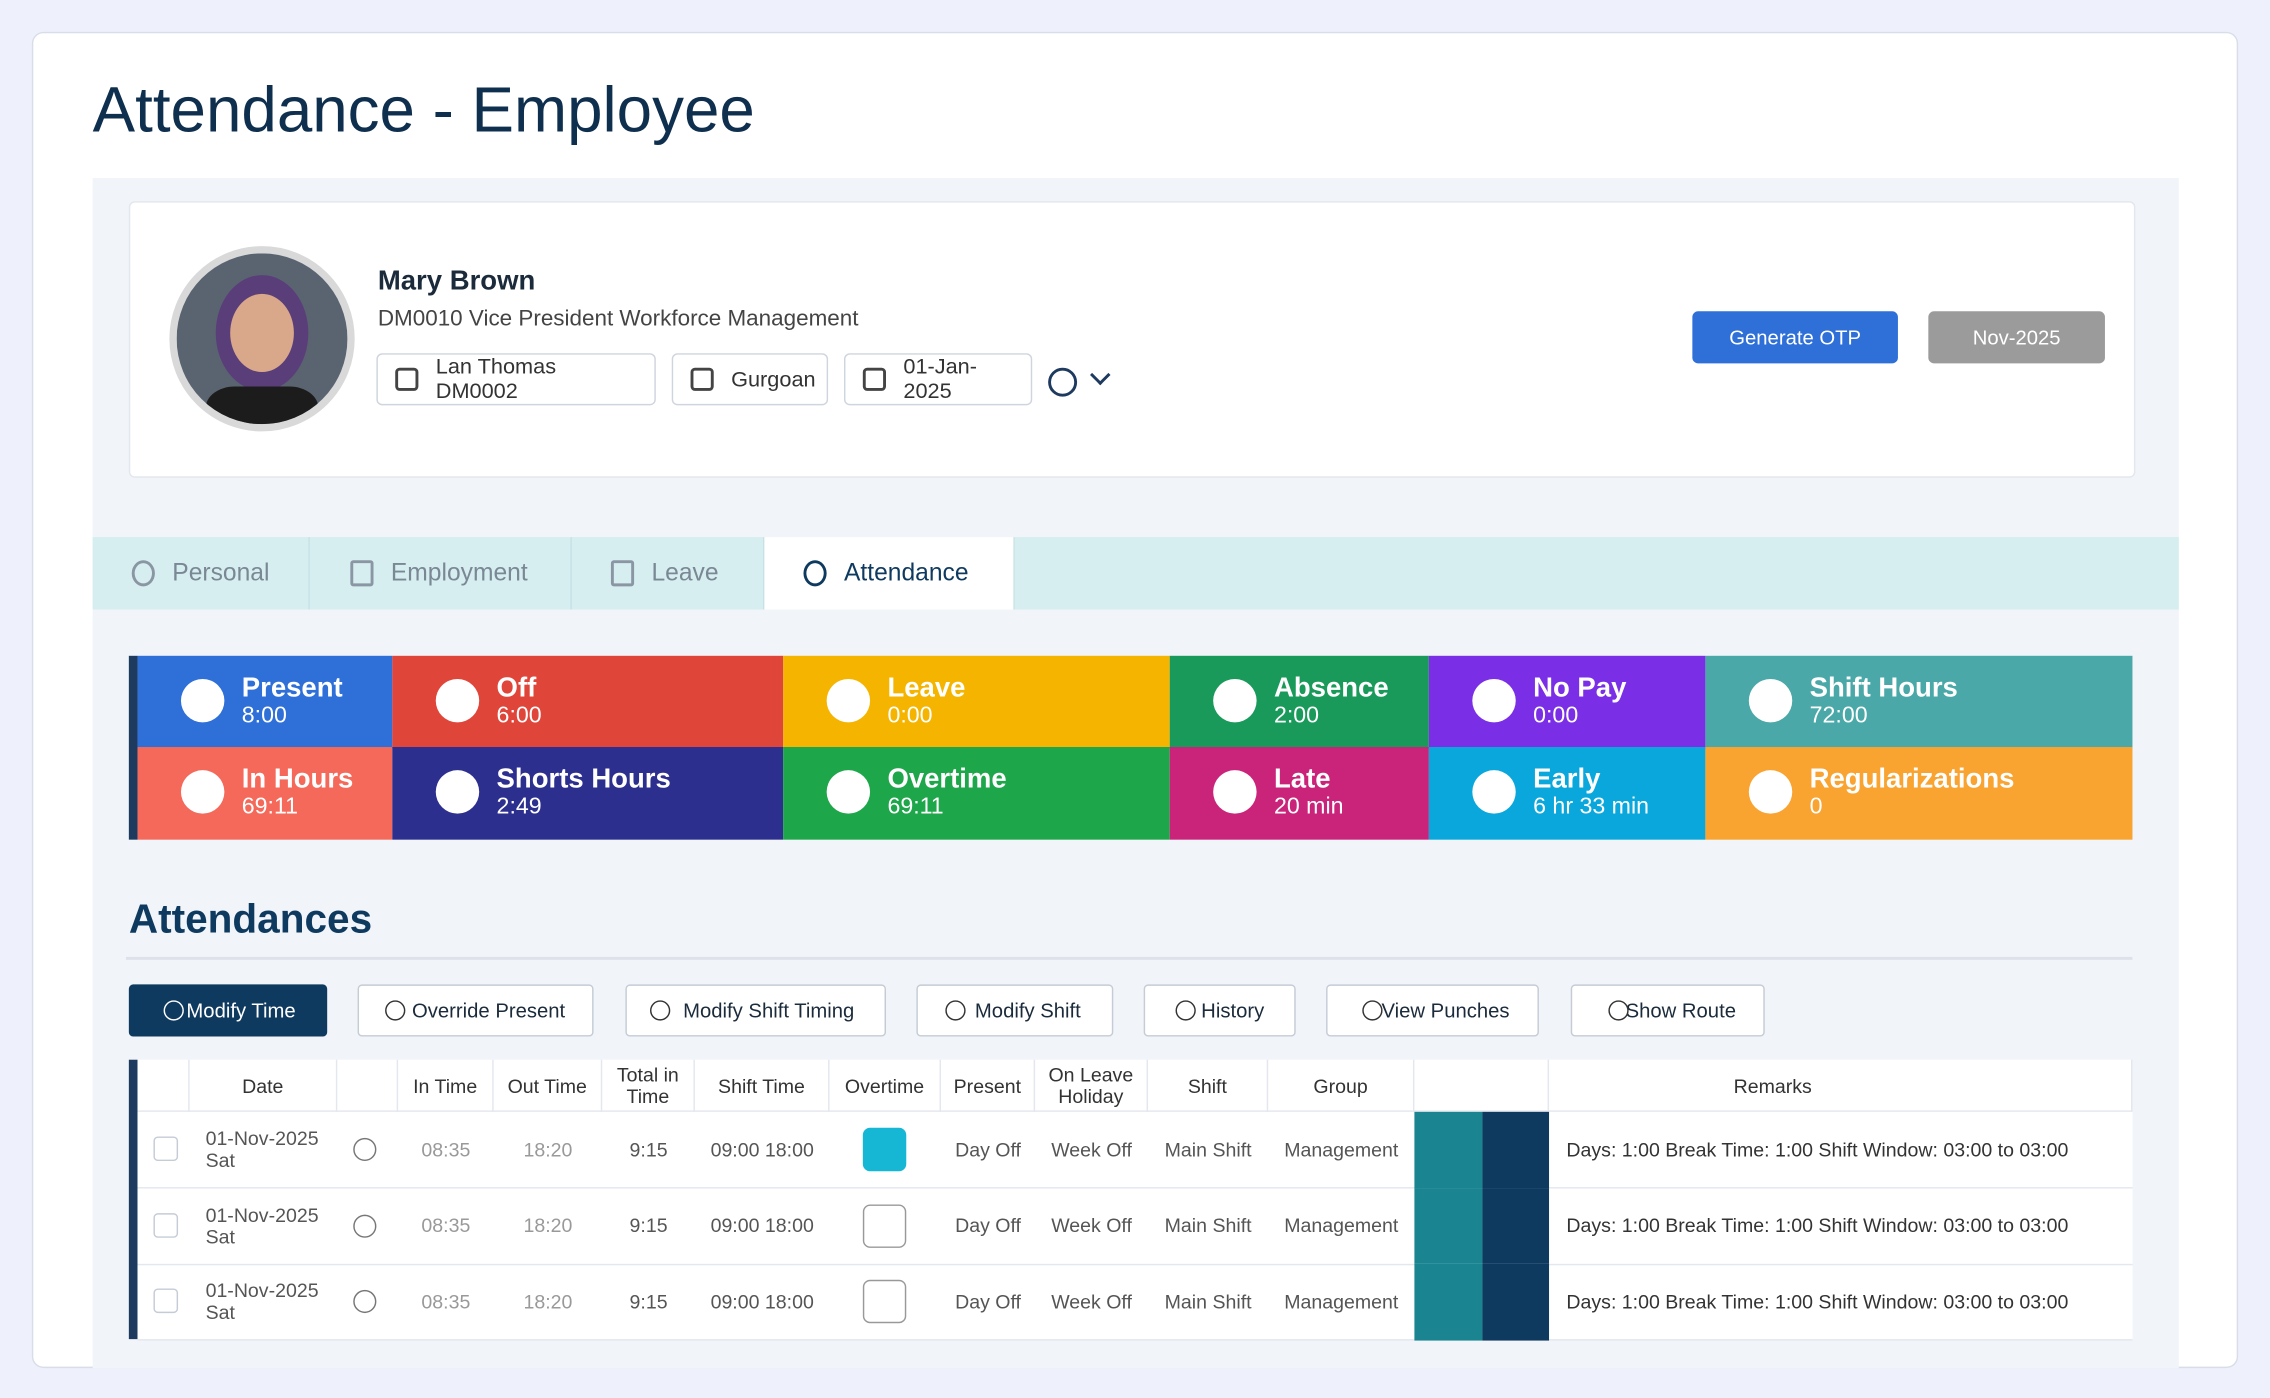 The height and width of the screenshot is (1398, 2270). What do you see at coordinates (548, 1085) in the screenshot?
I see `column-header: Out Time` at bounding box center [548, 1085].